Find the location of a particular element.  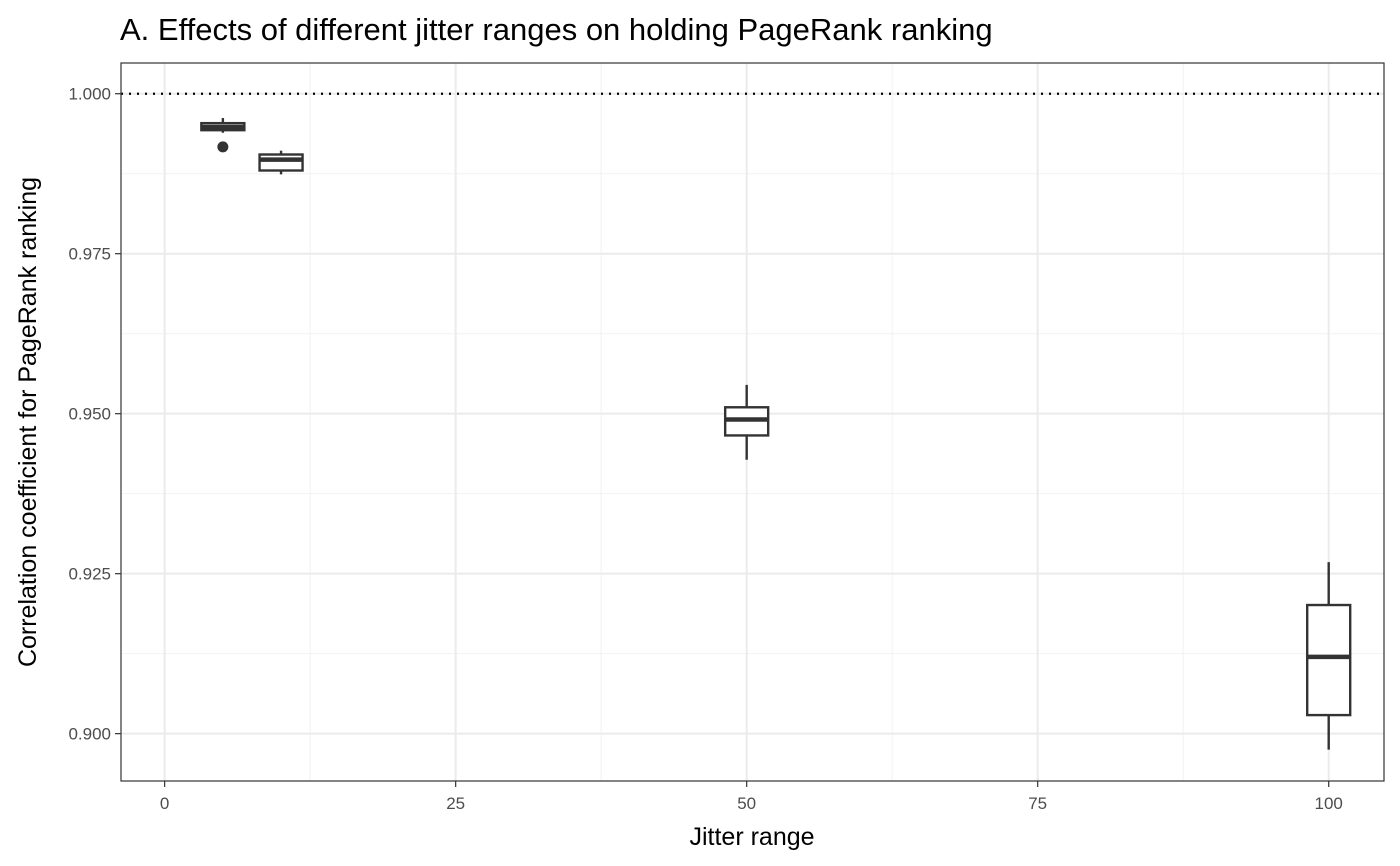

x-tick-label: 75 is located at coordinates (1037, 803).